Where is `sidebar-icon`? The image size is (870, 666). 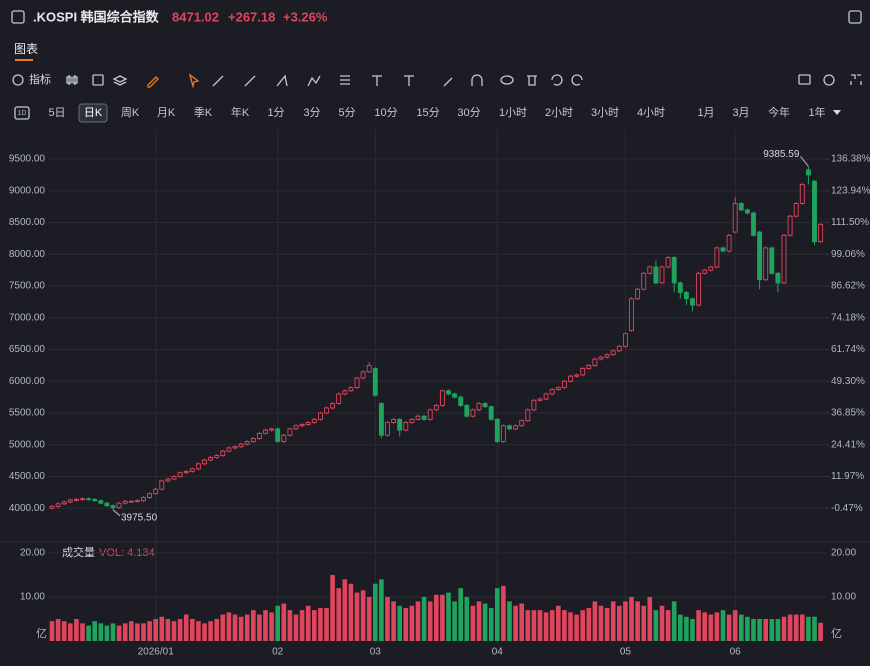 sidebar-icon is located at coordinates (18, 17).